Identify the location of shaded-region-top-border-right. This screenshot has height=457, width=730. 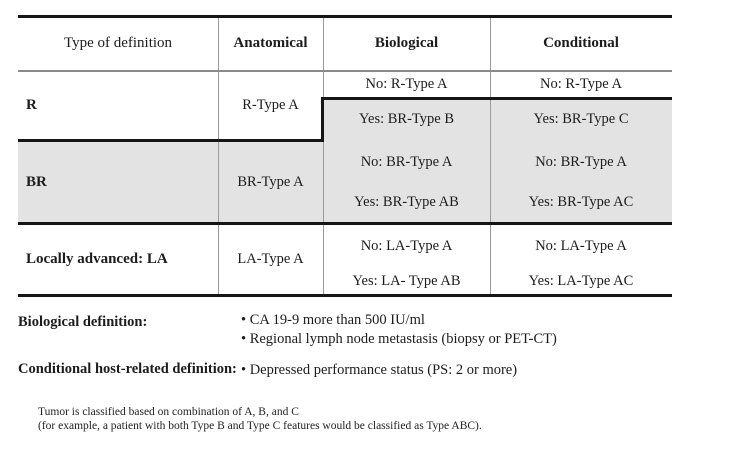
(497, 98).